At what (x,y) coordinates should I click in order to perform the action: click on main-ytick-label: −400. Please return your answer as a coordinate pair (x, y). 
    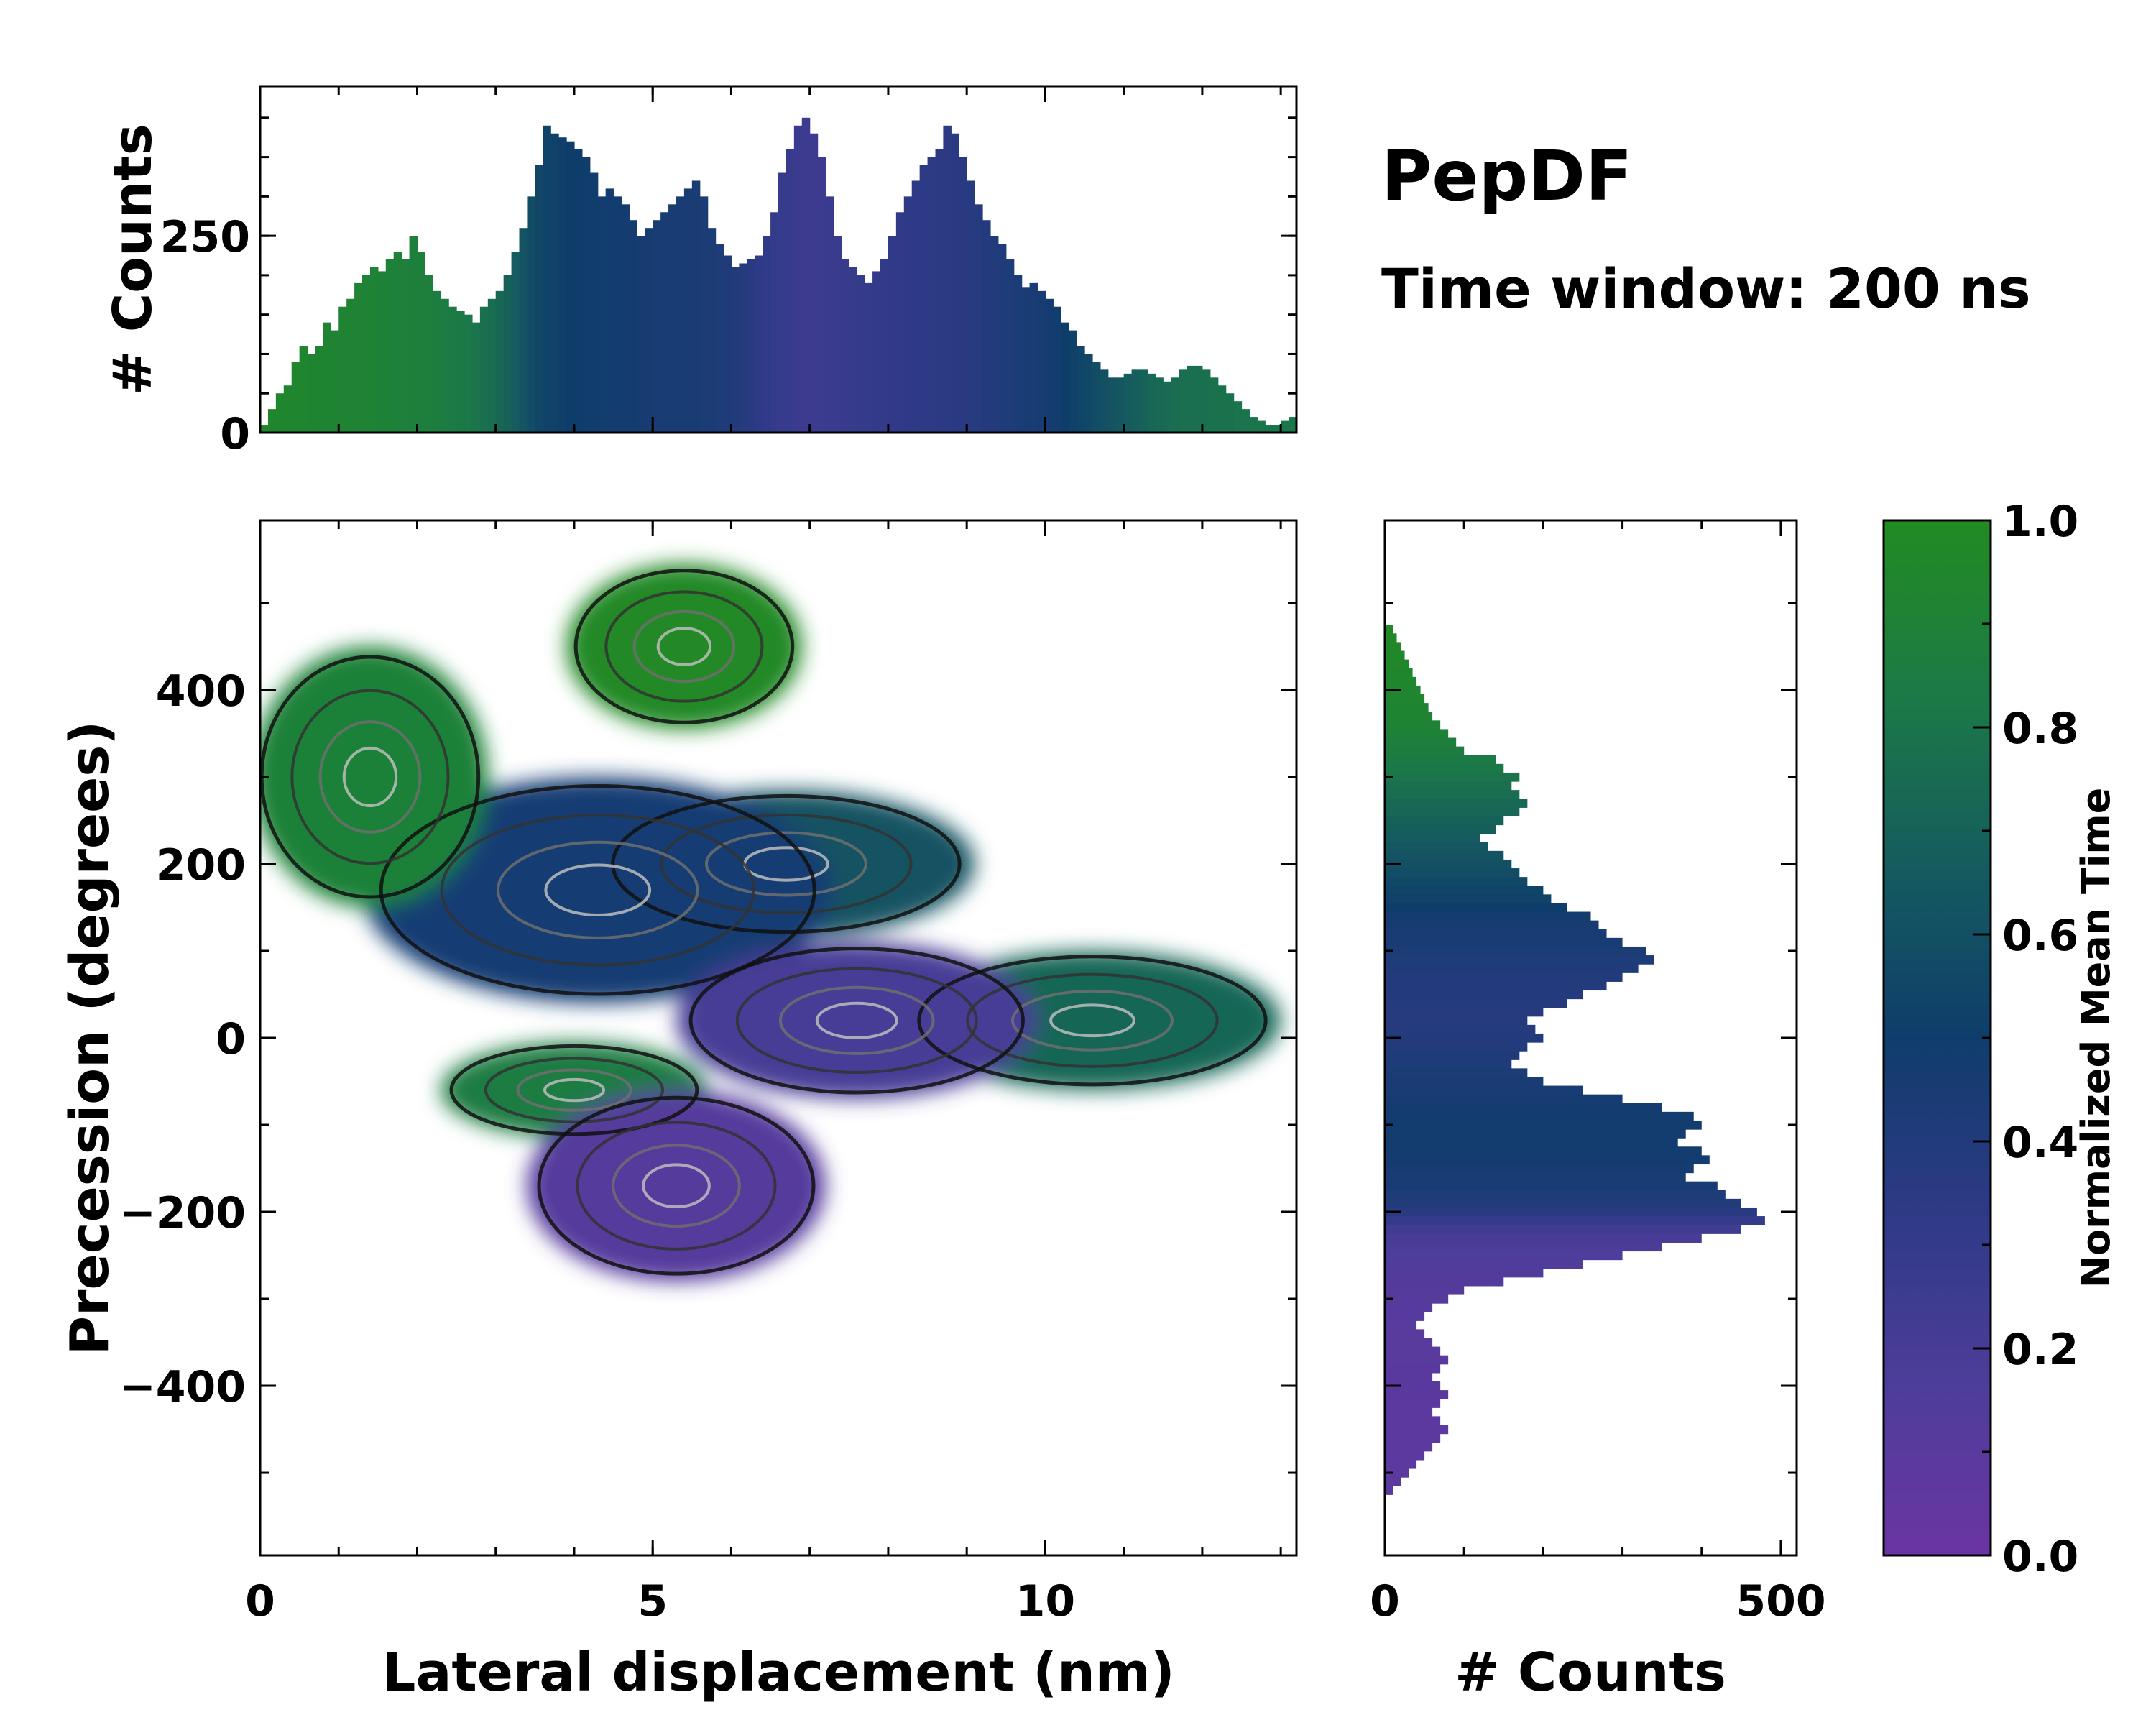
    Looking at the image, I should click on (182, 1387).